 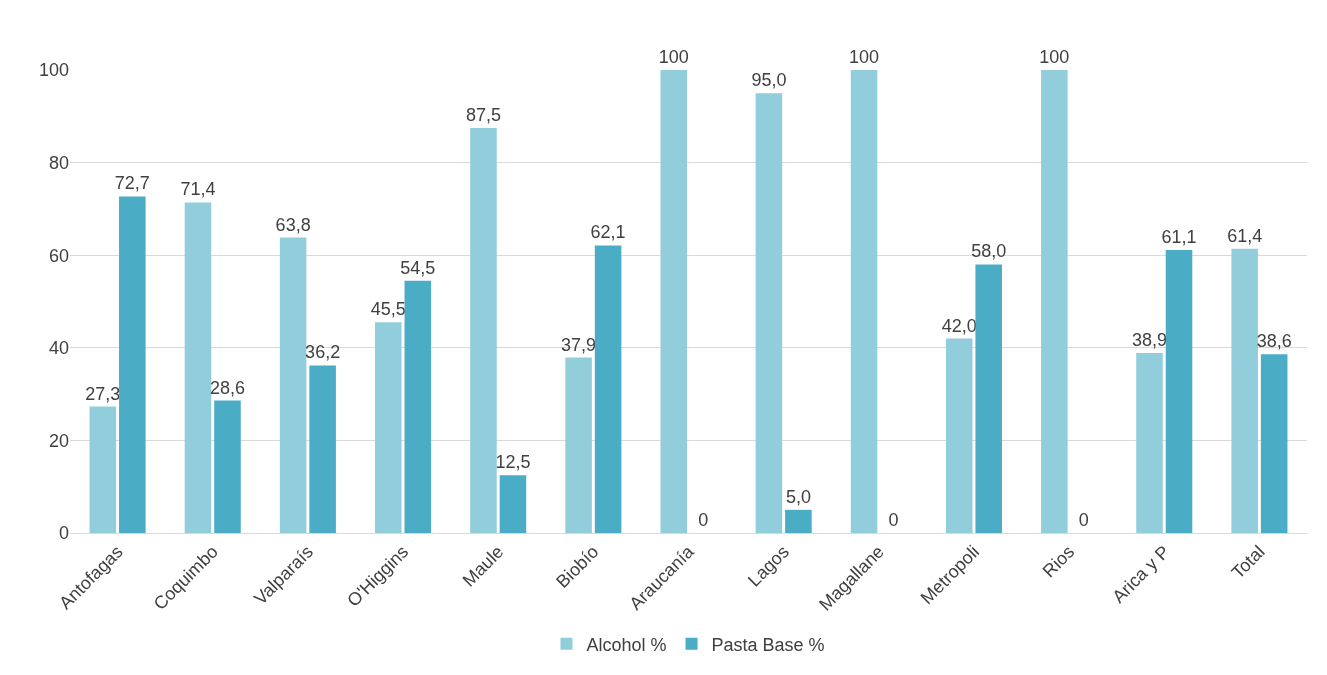 I want to click on data-label: 72,7, so click(x=132, y=183).